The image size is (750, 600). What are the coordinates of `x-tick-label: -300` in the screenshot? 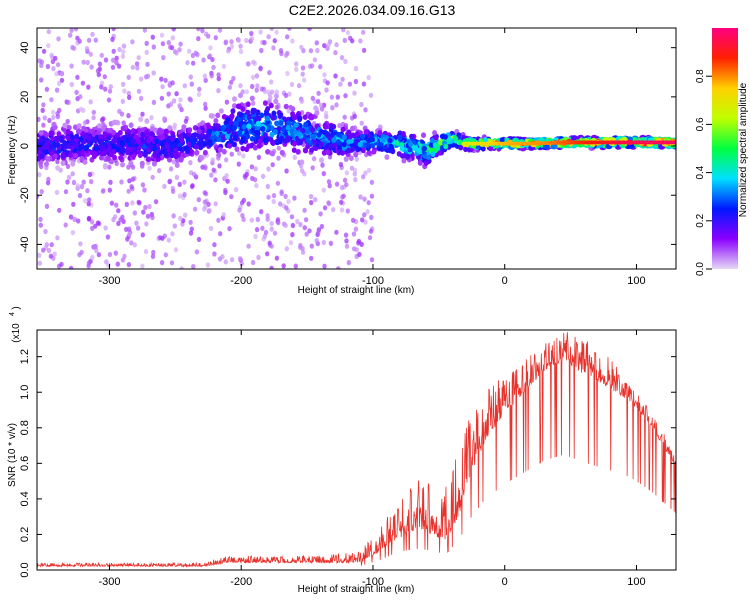 It's located at (109, 281).